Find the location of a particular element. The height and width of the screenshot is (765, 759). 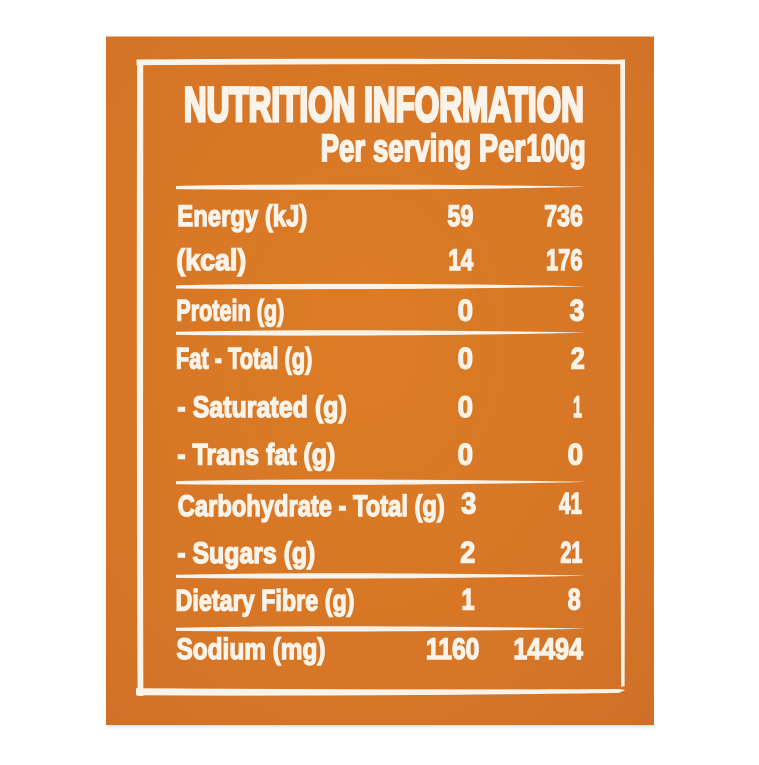

svg-text: 59 is located at coordinates (460, 216).